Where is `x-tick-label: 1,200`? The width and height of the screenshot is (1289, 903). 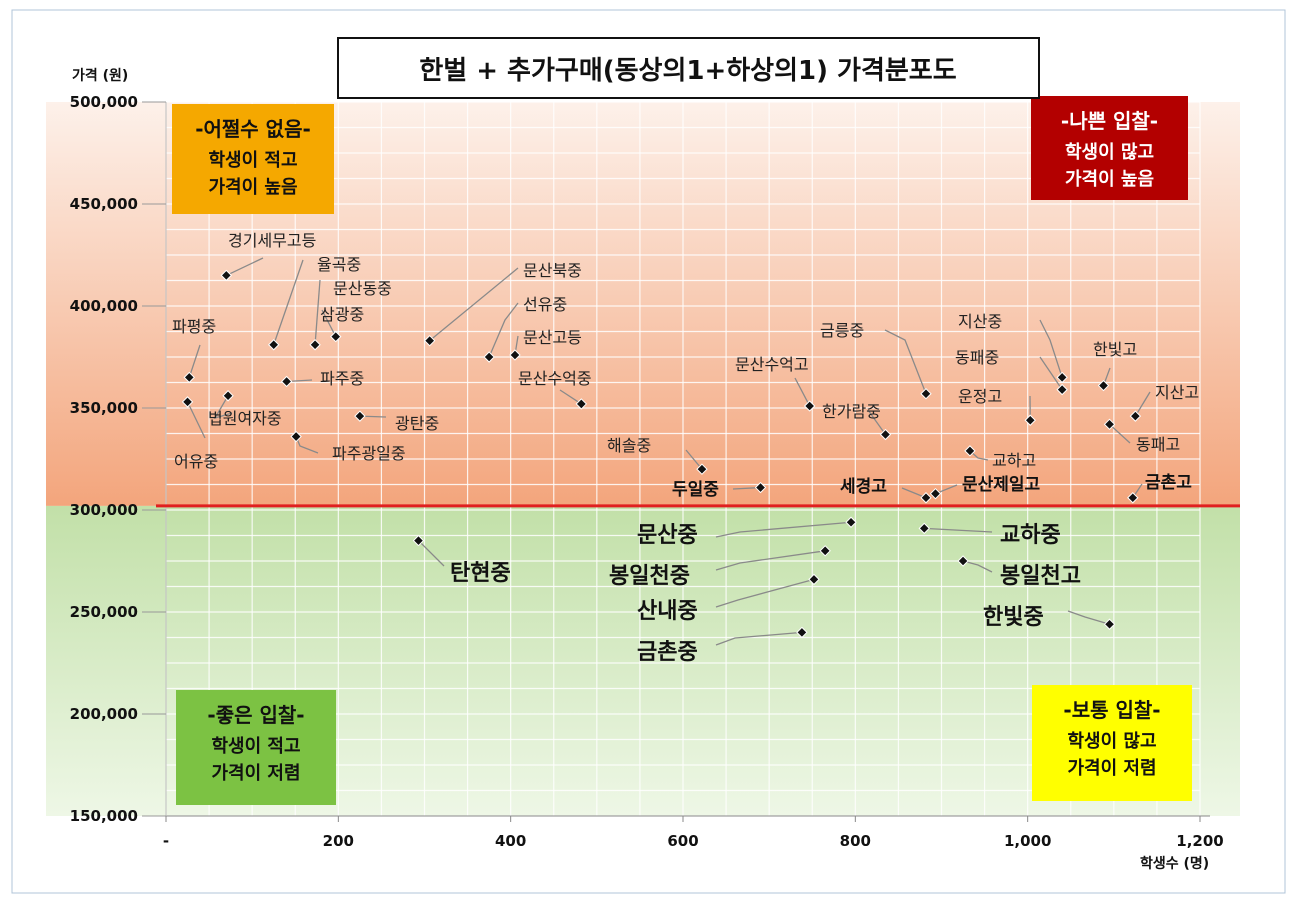 x-tick-label: 1,200 is located at coordinates (1199, 841).